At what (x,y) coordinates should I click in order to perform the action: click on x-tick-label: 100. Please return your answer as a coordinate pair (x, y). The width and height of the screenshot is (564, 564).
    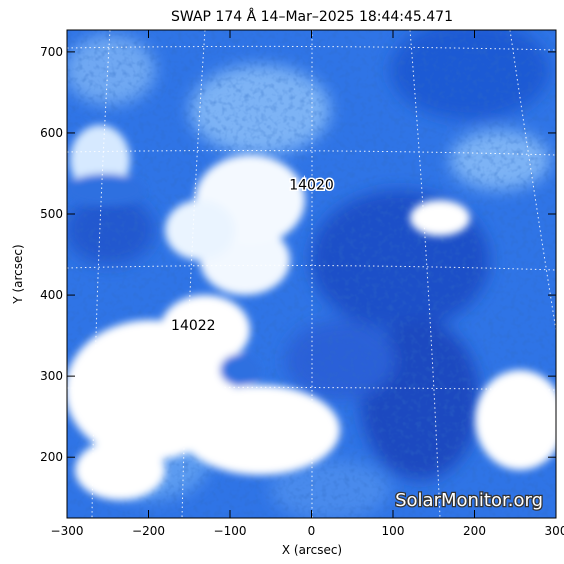
    Looking at the image, I should click on (393, 531).